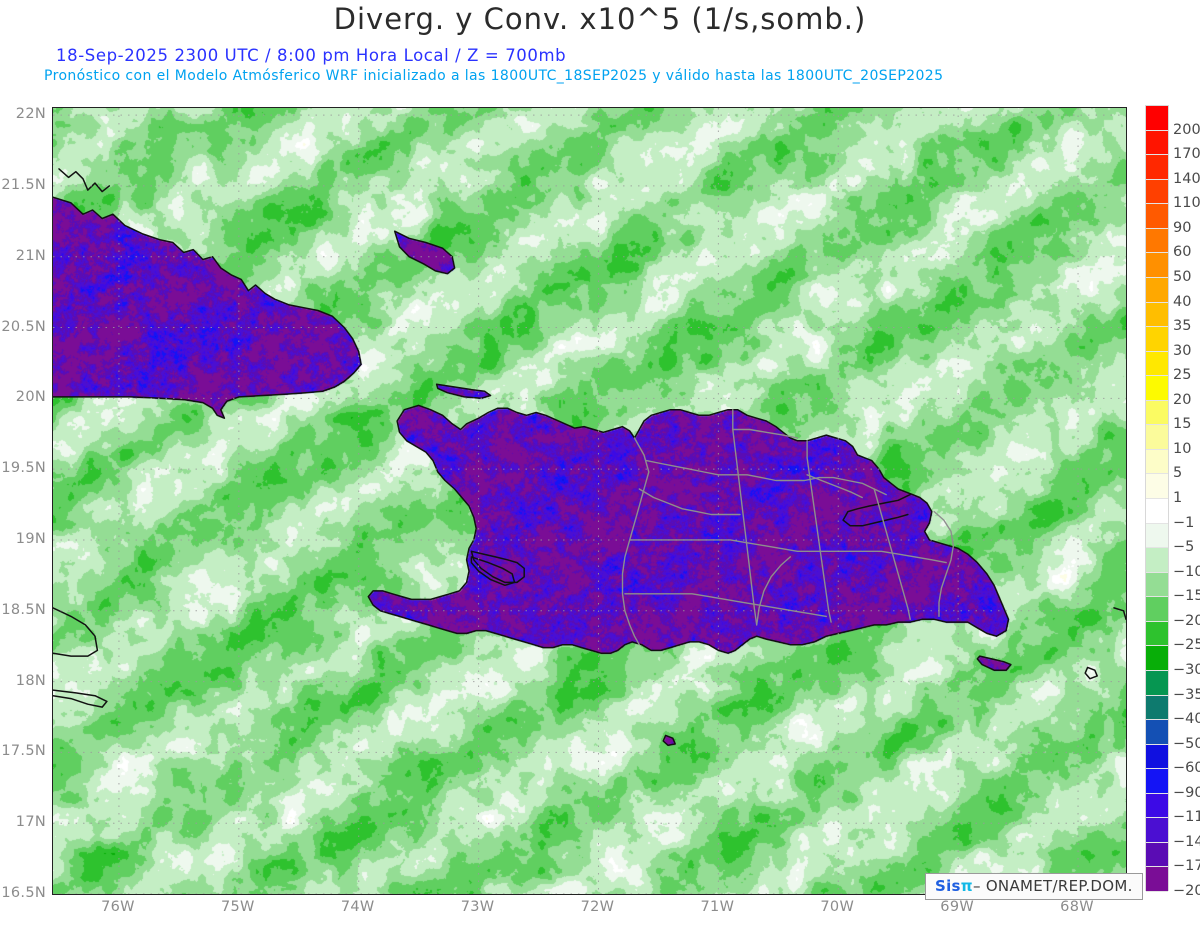 This screenshot has width=1200, height=927. I want to click on colorbar-tick-label: −50, so click(1186, 743).